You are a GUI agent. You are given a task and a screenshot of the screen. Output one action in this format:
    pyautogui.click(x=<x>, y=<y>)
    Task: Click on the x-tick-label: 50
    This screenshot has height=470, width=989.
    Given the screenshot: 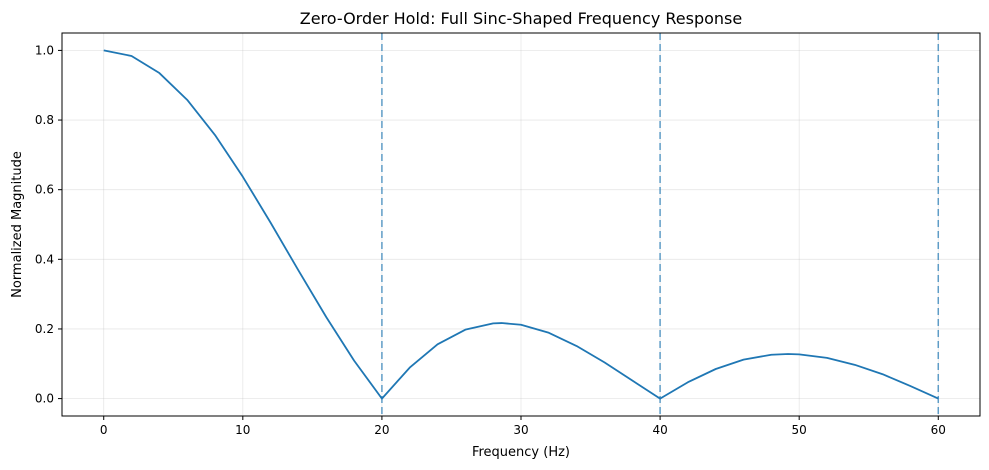 What is the action you would take?
    pyautogui.click(x=799, y=430)
    